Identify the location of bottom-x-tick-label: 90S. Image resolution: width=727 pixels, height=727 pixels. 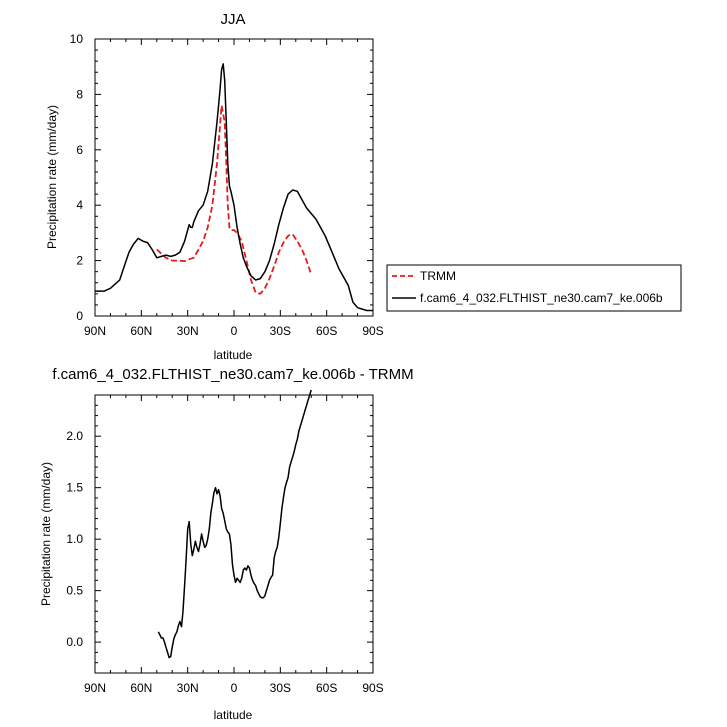
(372, 688).